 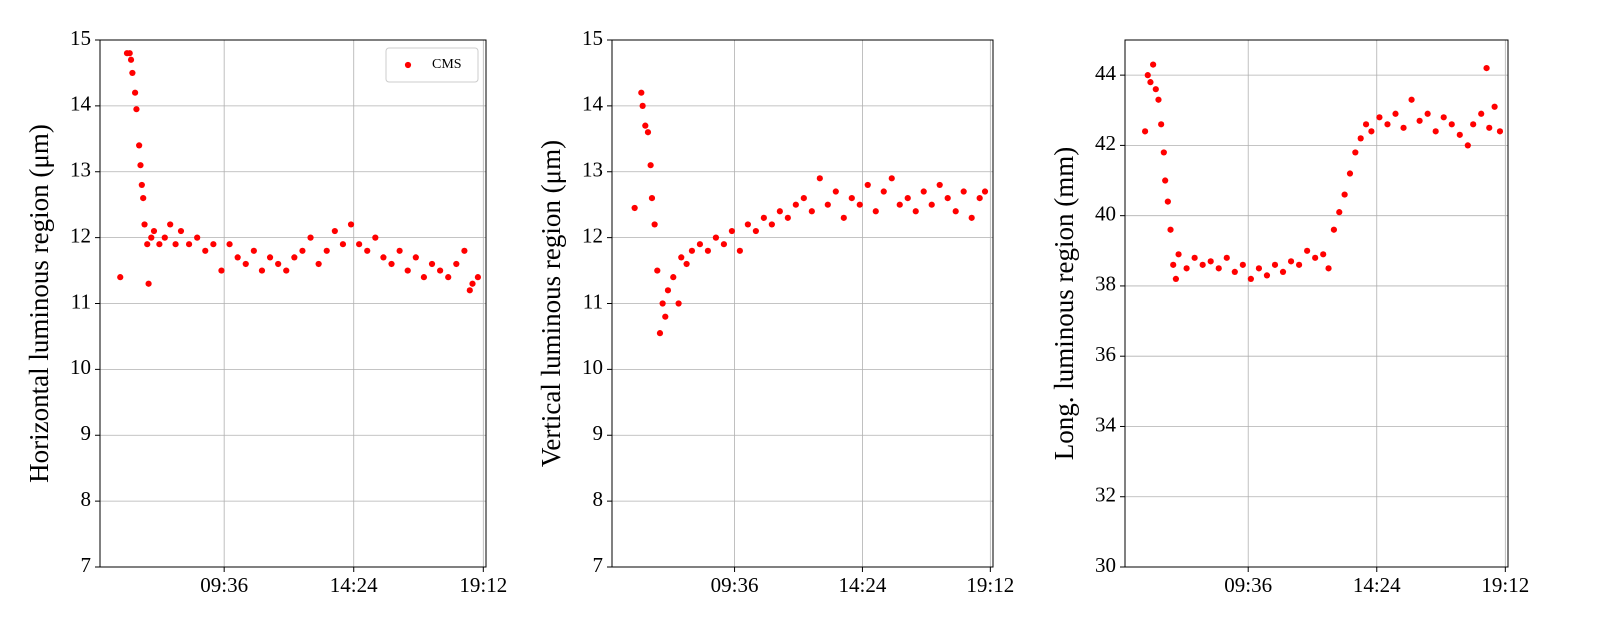 What do you see at coordinates (1105, 495) in the screenshot?
I see `y-tick-label: 32` at bounding box center [1105, 495].